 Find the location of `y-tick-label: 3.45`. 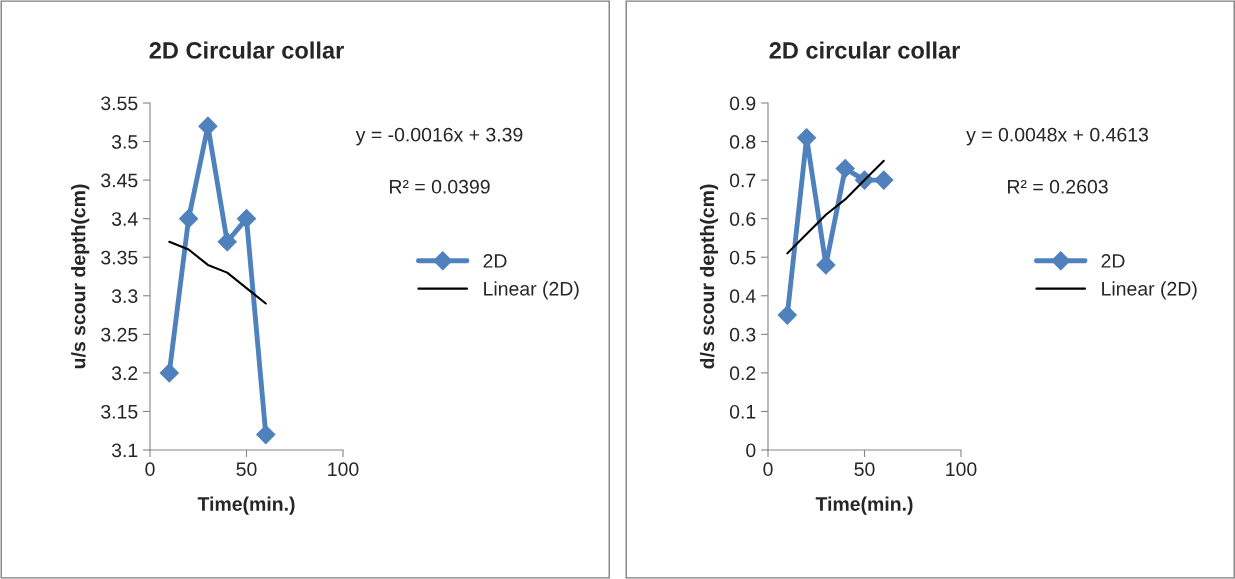

y-tick-label: 3.45 is located at coordinates (119, 180).